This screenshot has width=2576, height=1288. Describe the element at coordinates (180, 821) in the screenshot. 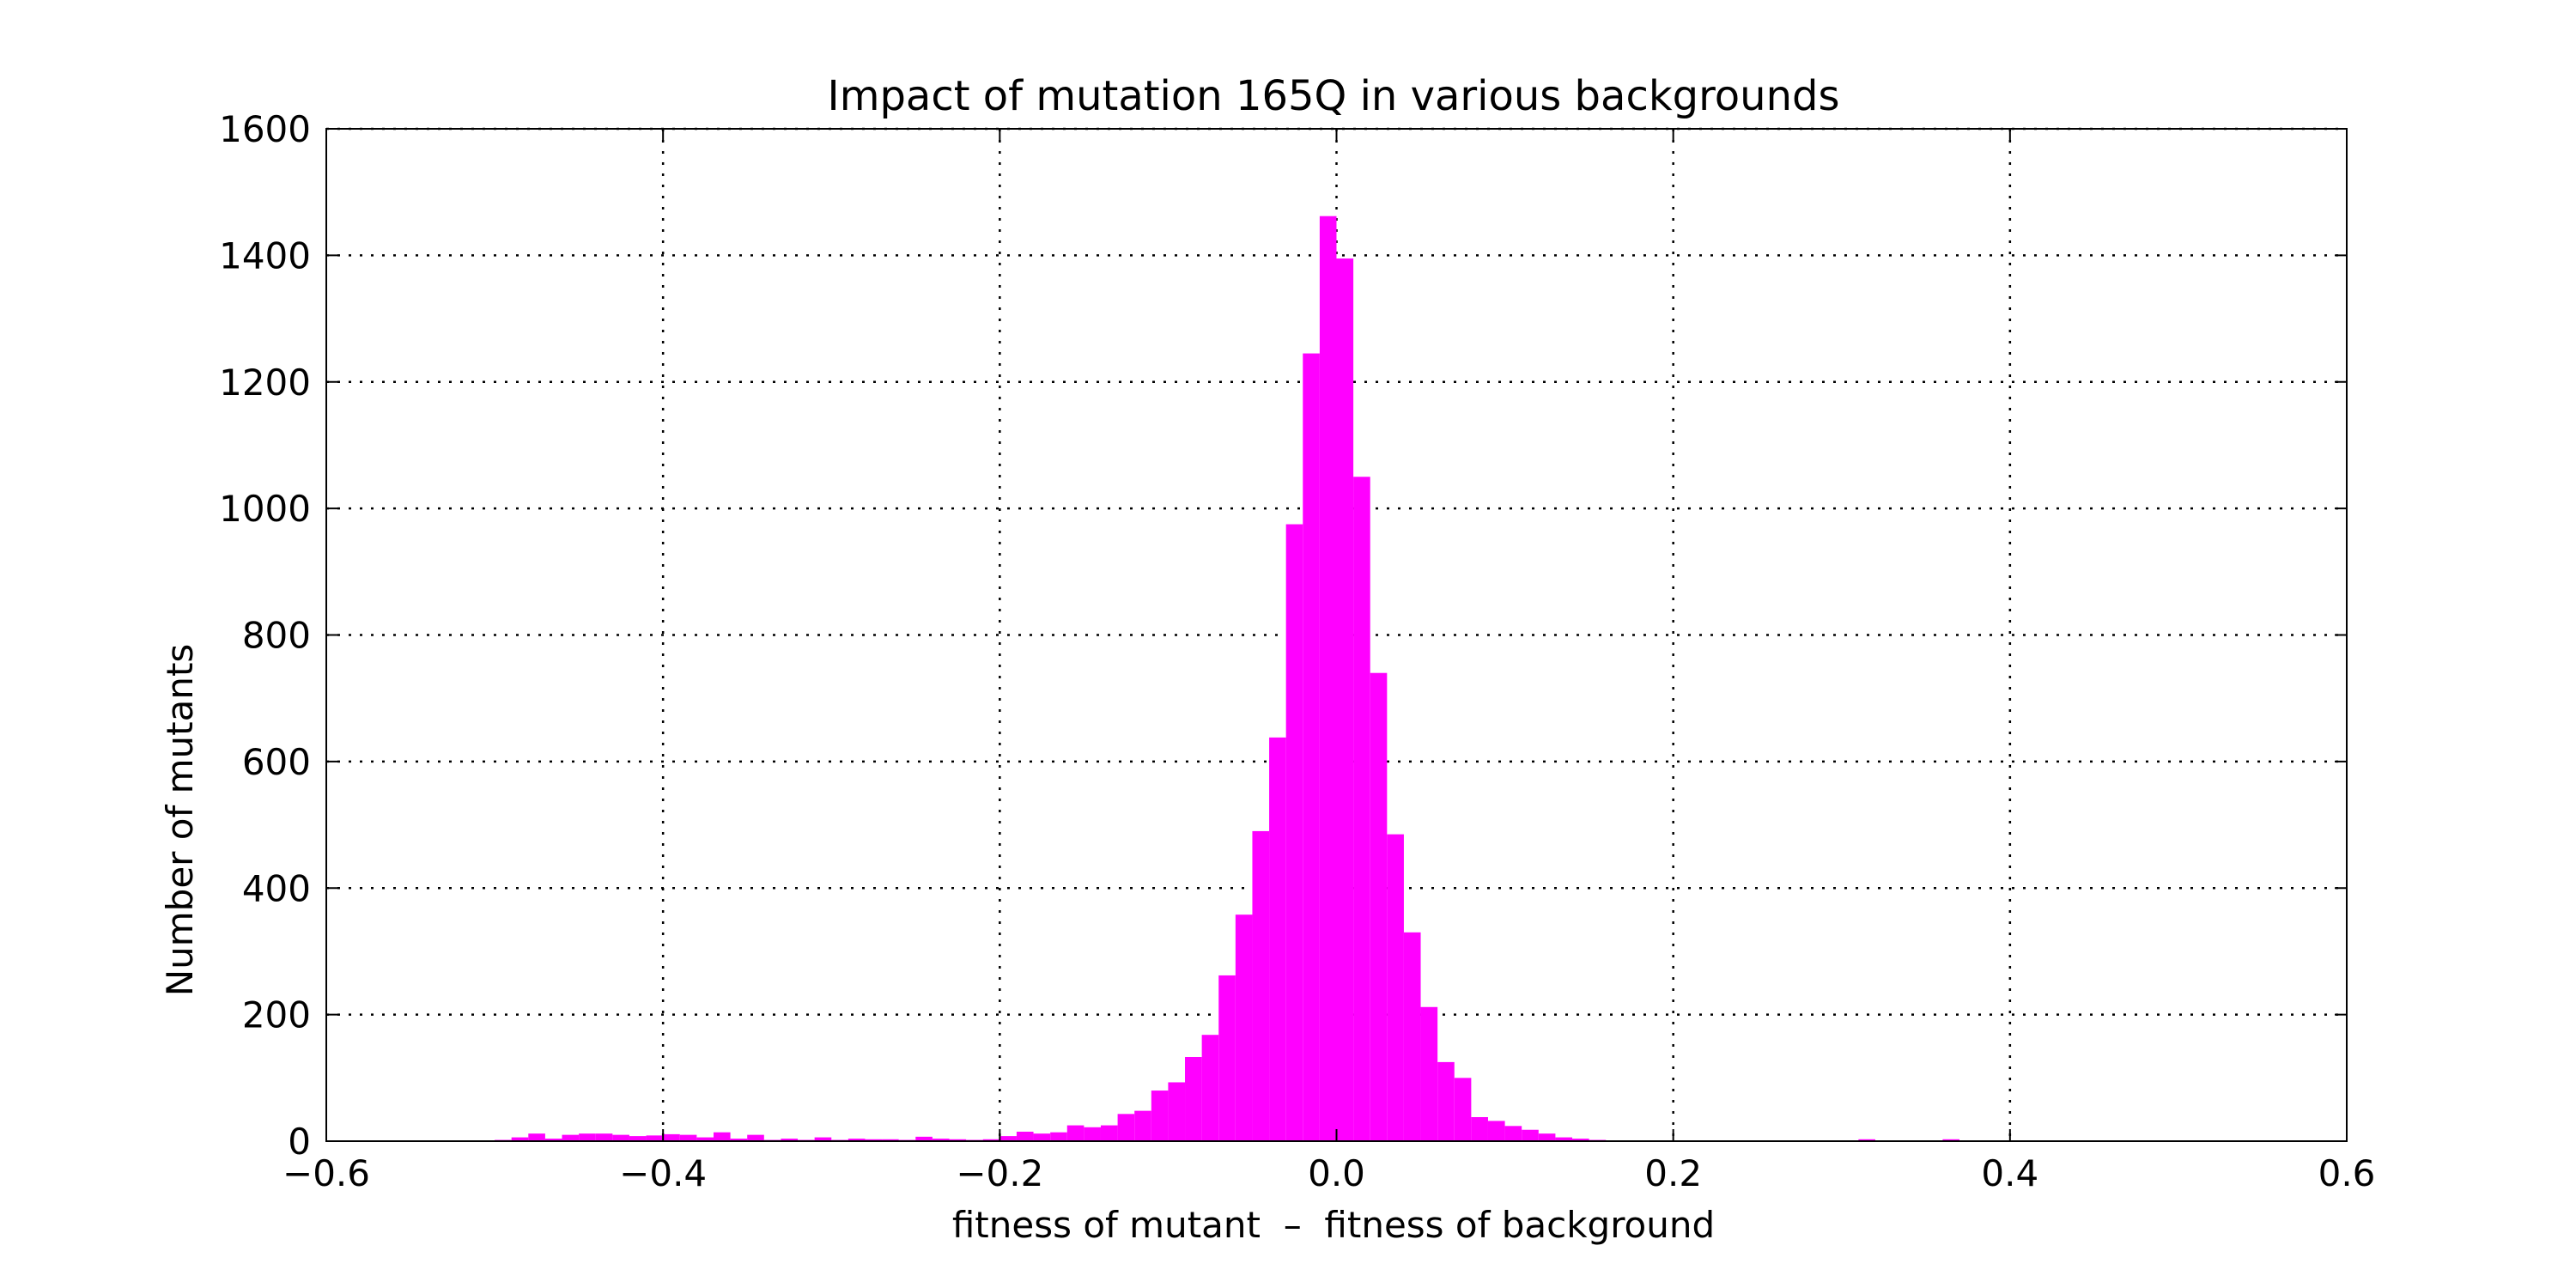

I see `y-axis-label: Number of mutants` at that location.